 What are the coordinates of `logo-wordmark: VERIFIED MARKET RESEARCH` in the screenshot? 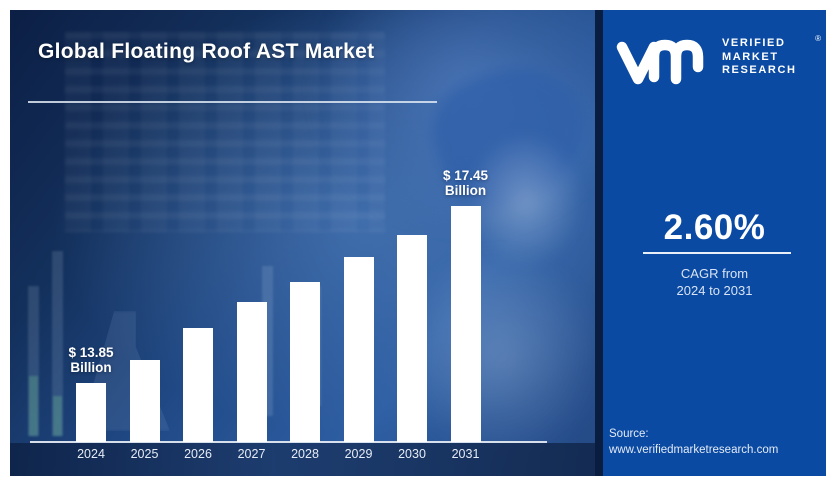 It's located at (772, 57).